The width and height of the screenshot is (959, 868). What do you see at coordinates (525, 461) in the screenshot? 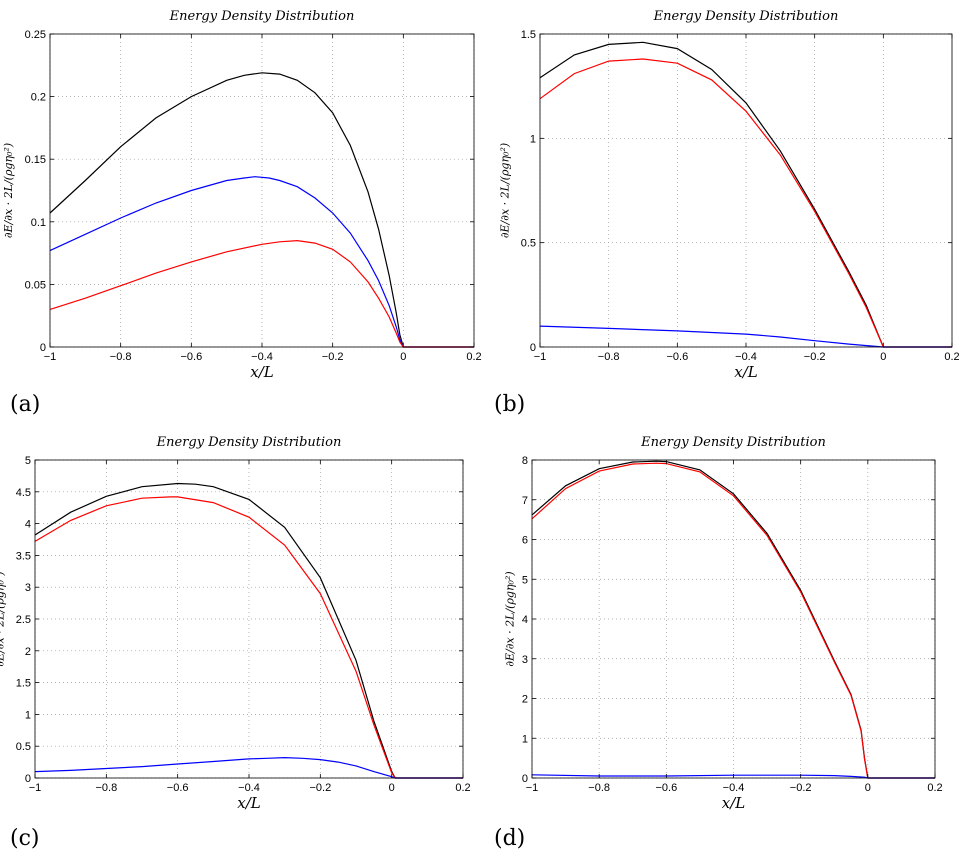
I see `y-tick-label: 8` at bounding box center [525, 461].